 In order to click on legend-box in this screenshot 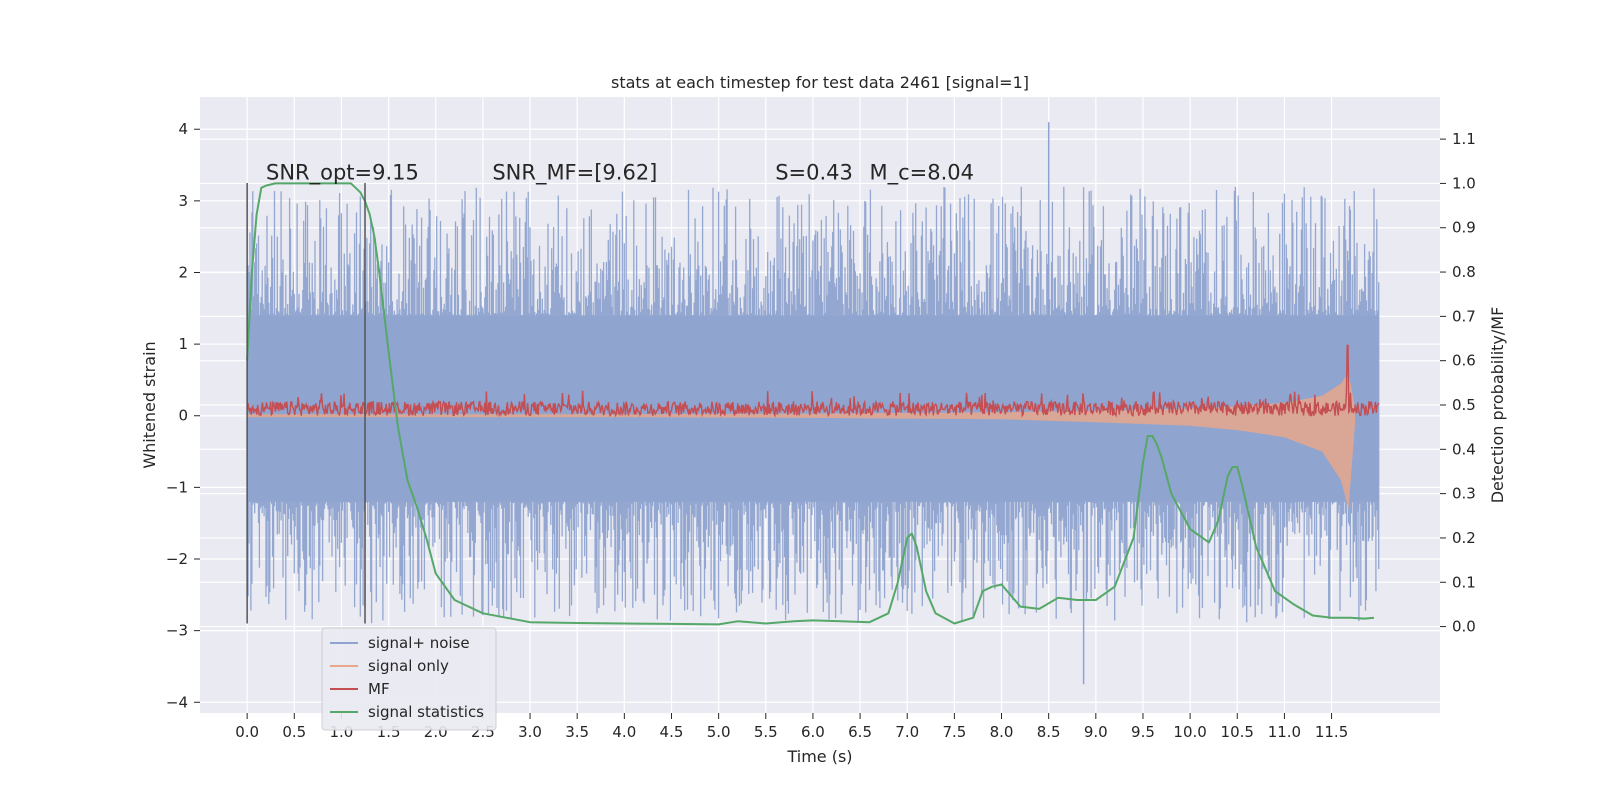, I will do `click(409, 679)`.